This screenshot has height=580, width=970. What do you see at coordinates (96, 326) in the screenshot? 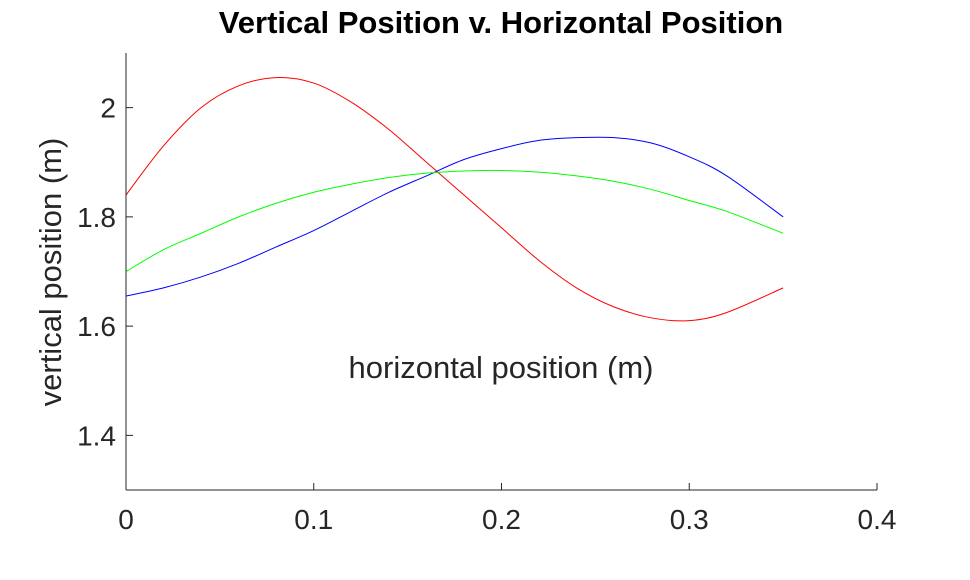
I see `y-tick-label: 1.6` at bounding box center [96, 326].